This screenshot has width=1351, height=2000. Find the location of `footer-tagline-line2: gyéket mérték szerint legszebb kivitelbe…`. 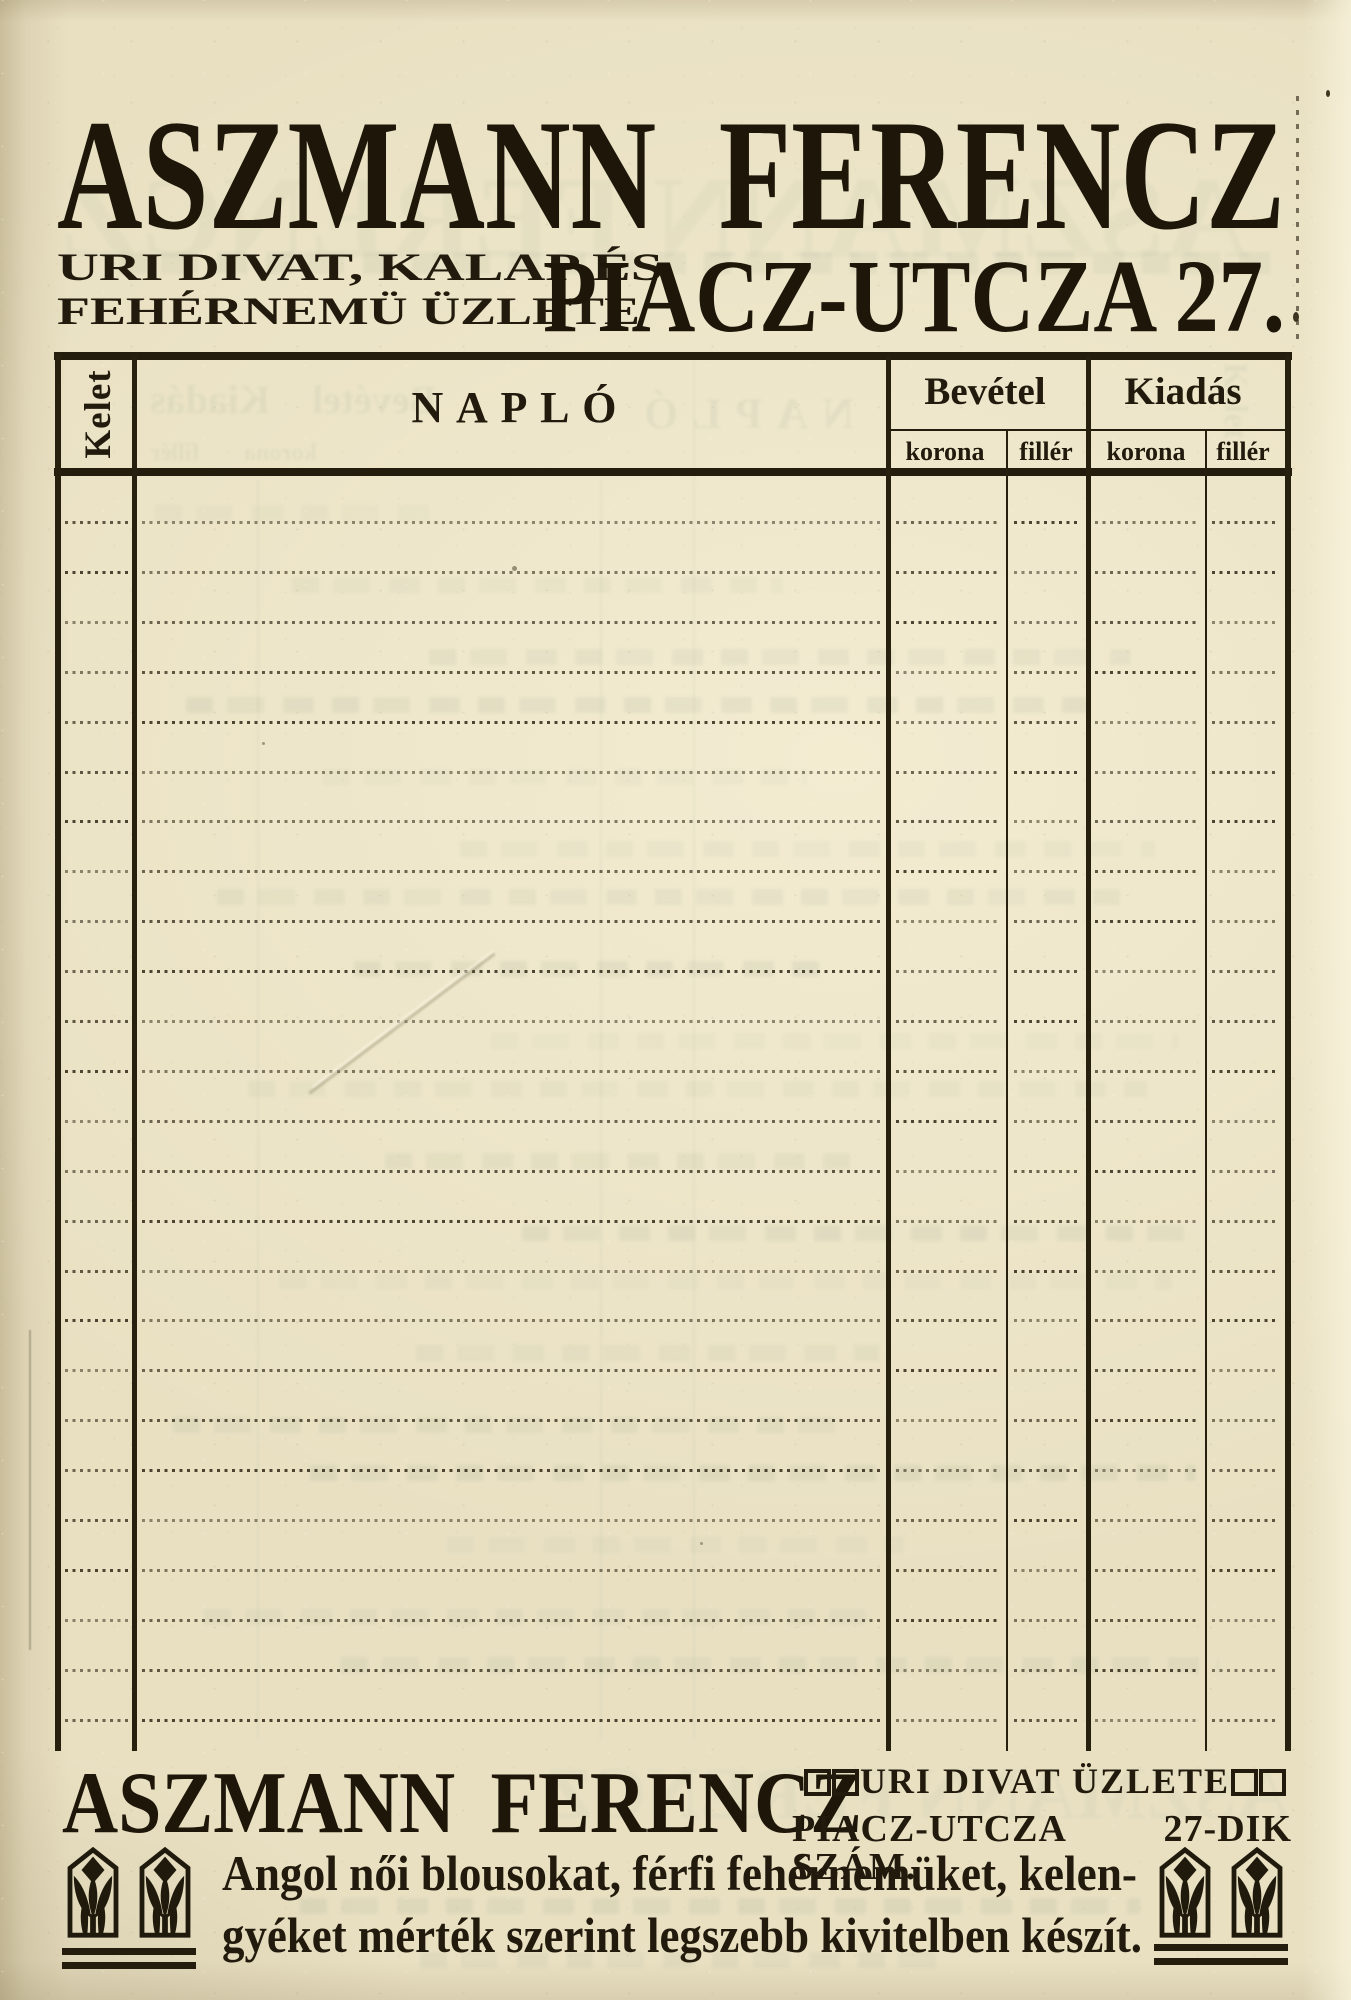

footer-tagline-line2: gyéket mérték szerint legszebb kivitelbe… is located at coordinates (682, 1935).